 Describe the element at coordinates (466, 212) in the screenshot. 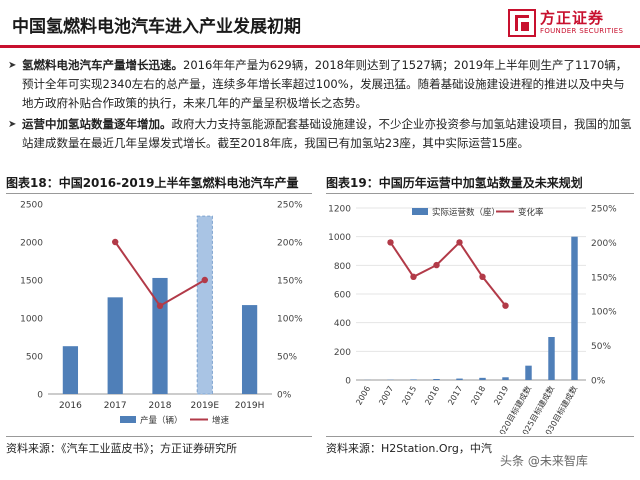

I see `legend-label: 实际运营数（座）` at that location.